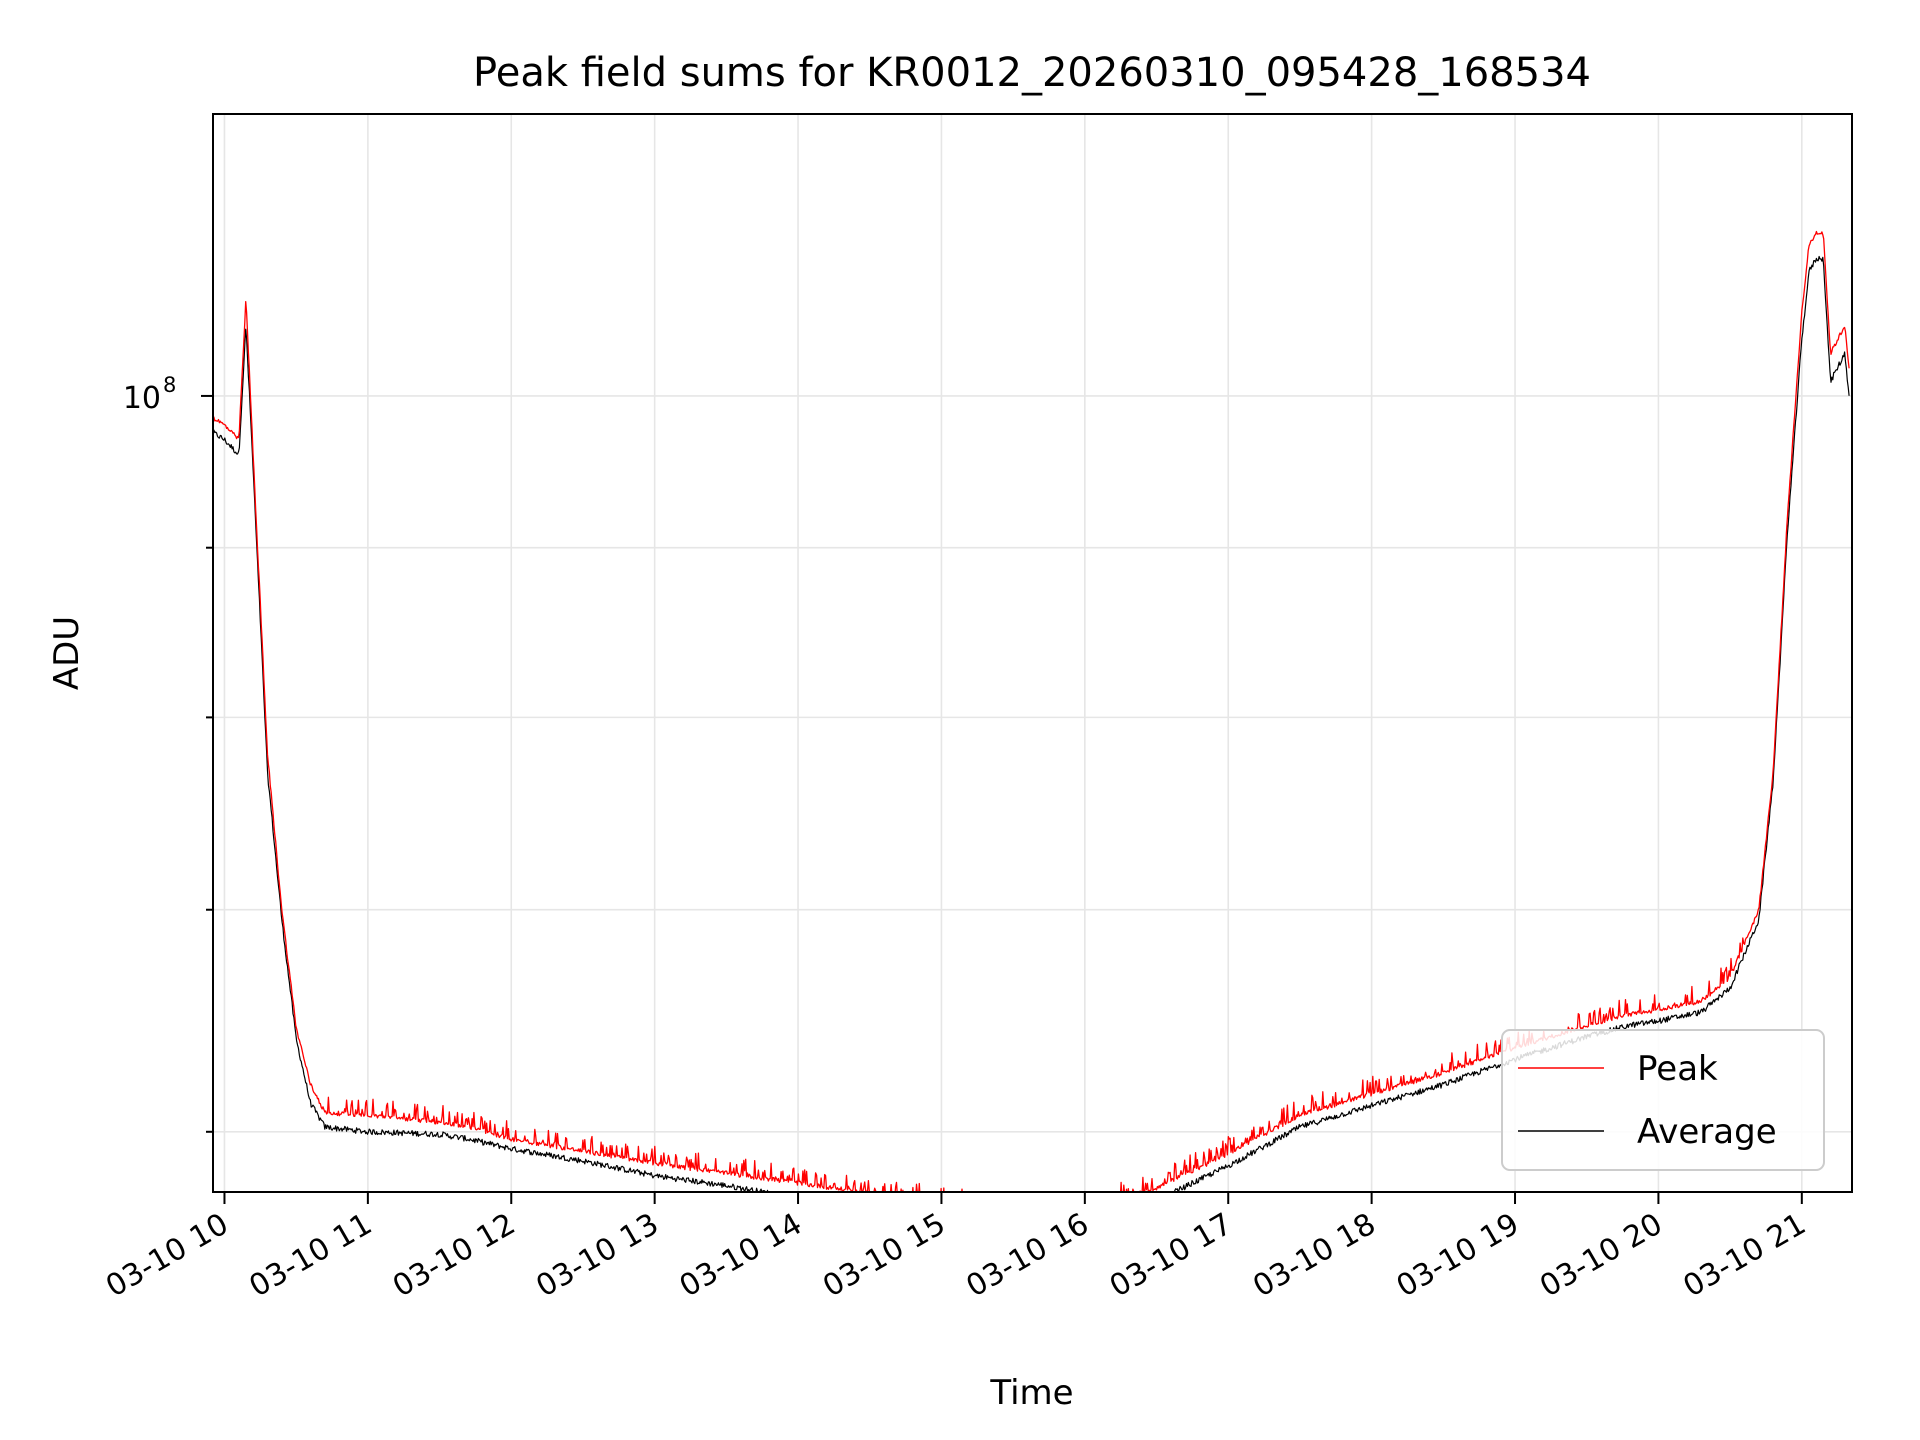 This screenshot has height=1440, width=1920. Describe the element at coordinates (1677, 1069) in the screenshot. I see `legend-peak-label: Peak` at that location.